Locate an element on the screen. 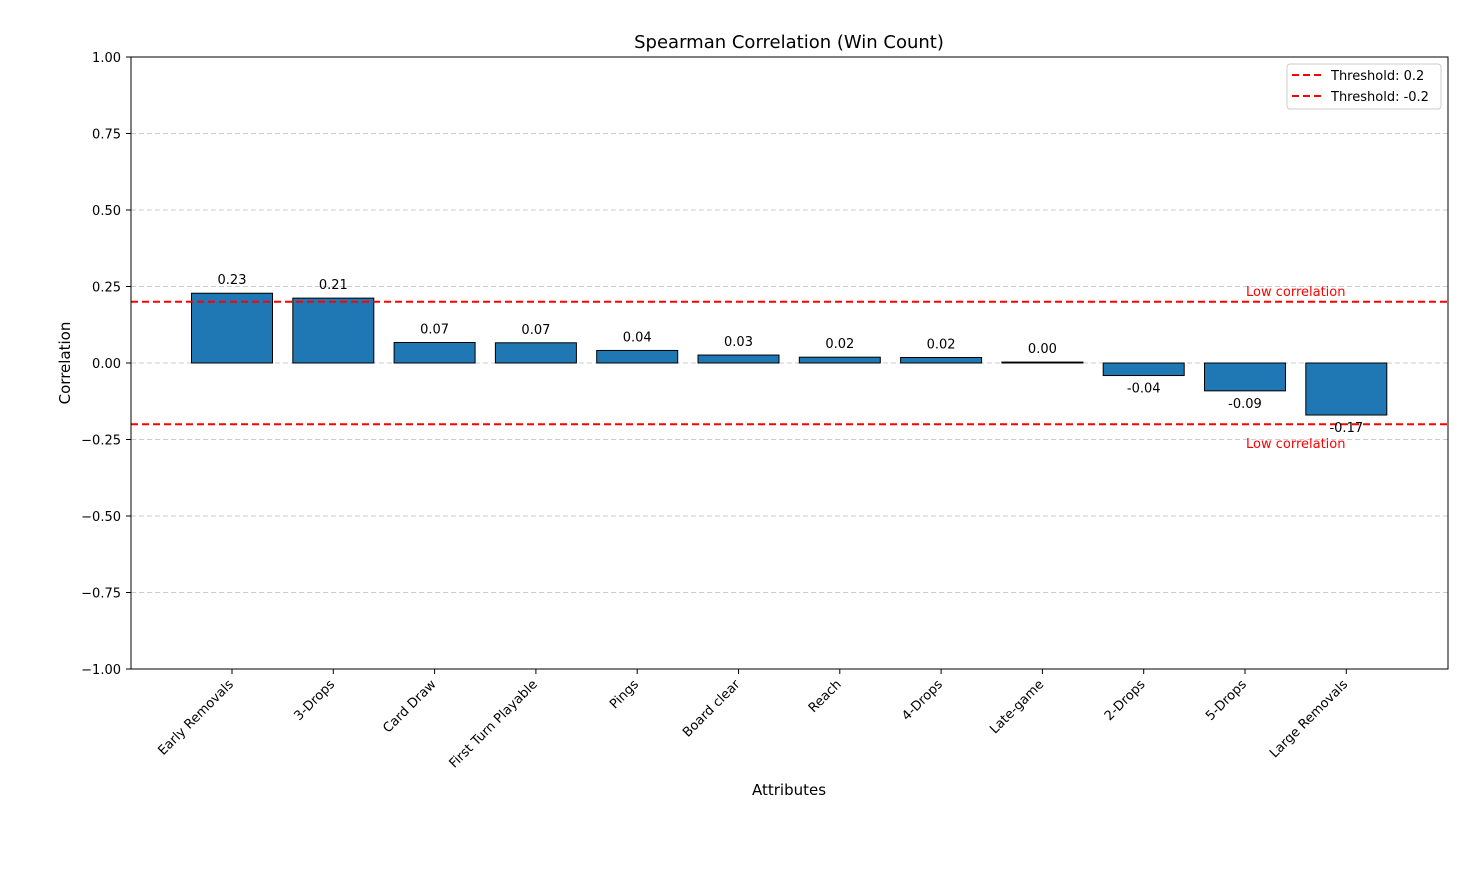 This screenshot has height=884, width=1470. y-axis-label: Correlation is located at coordinates (65, 363).